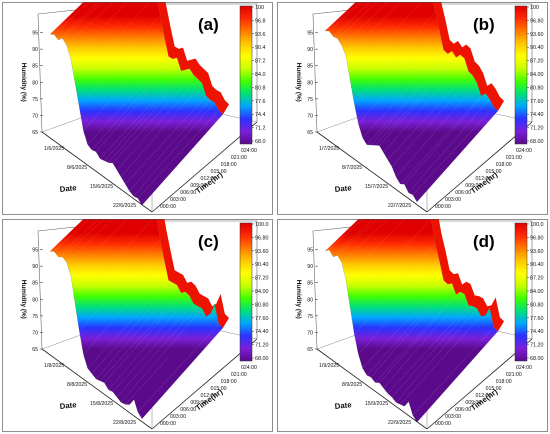  Describe the element at coordinates (77, 385) in the screenshot. I see `date-tick-label: 8/8/2025` at that location.